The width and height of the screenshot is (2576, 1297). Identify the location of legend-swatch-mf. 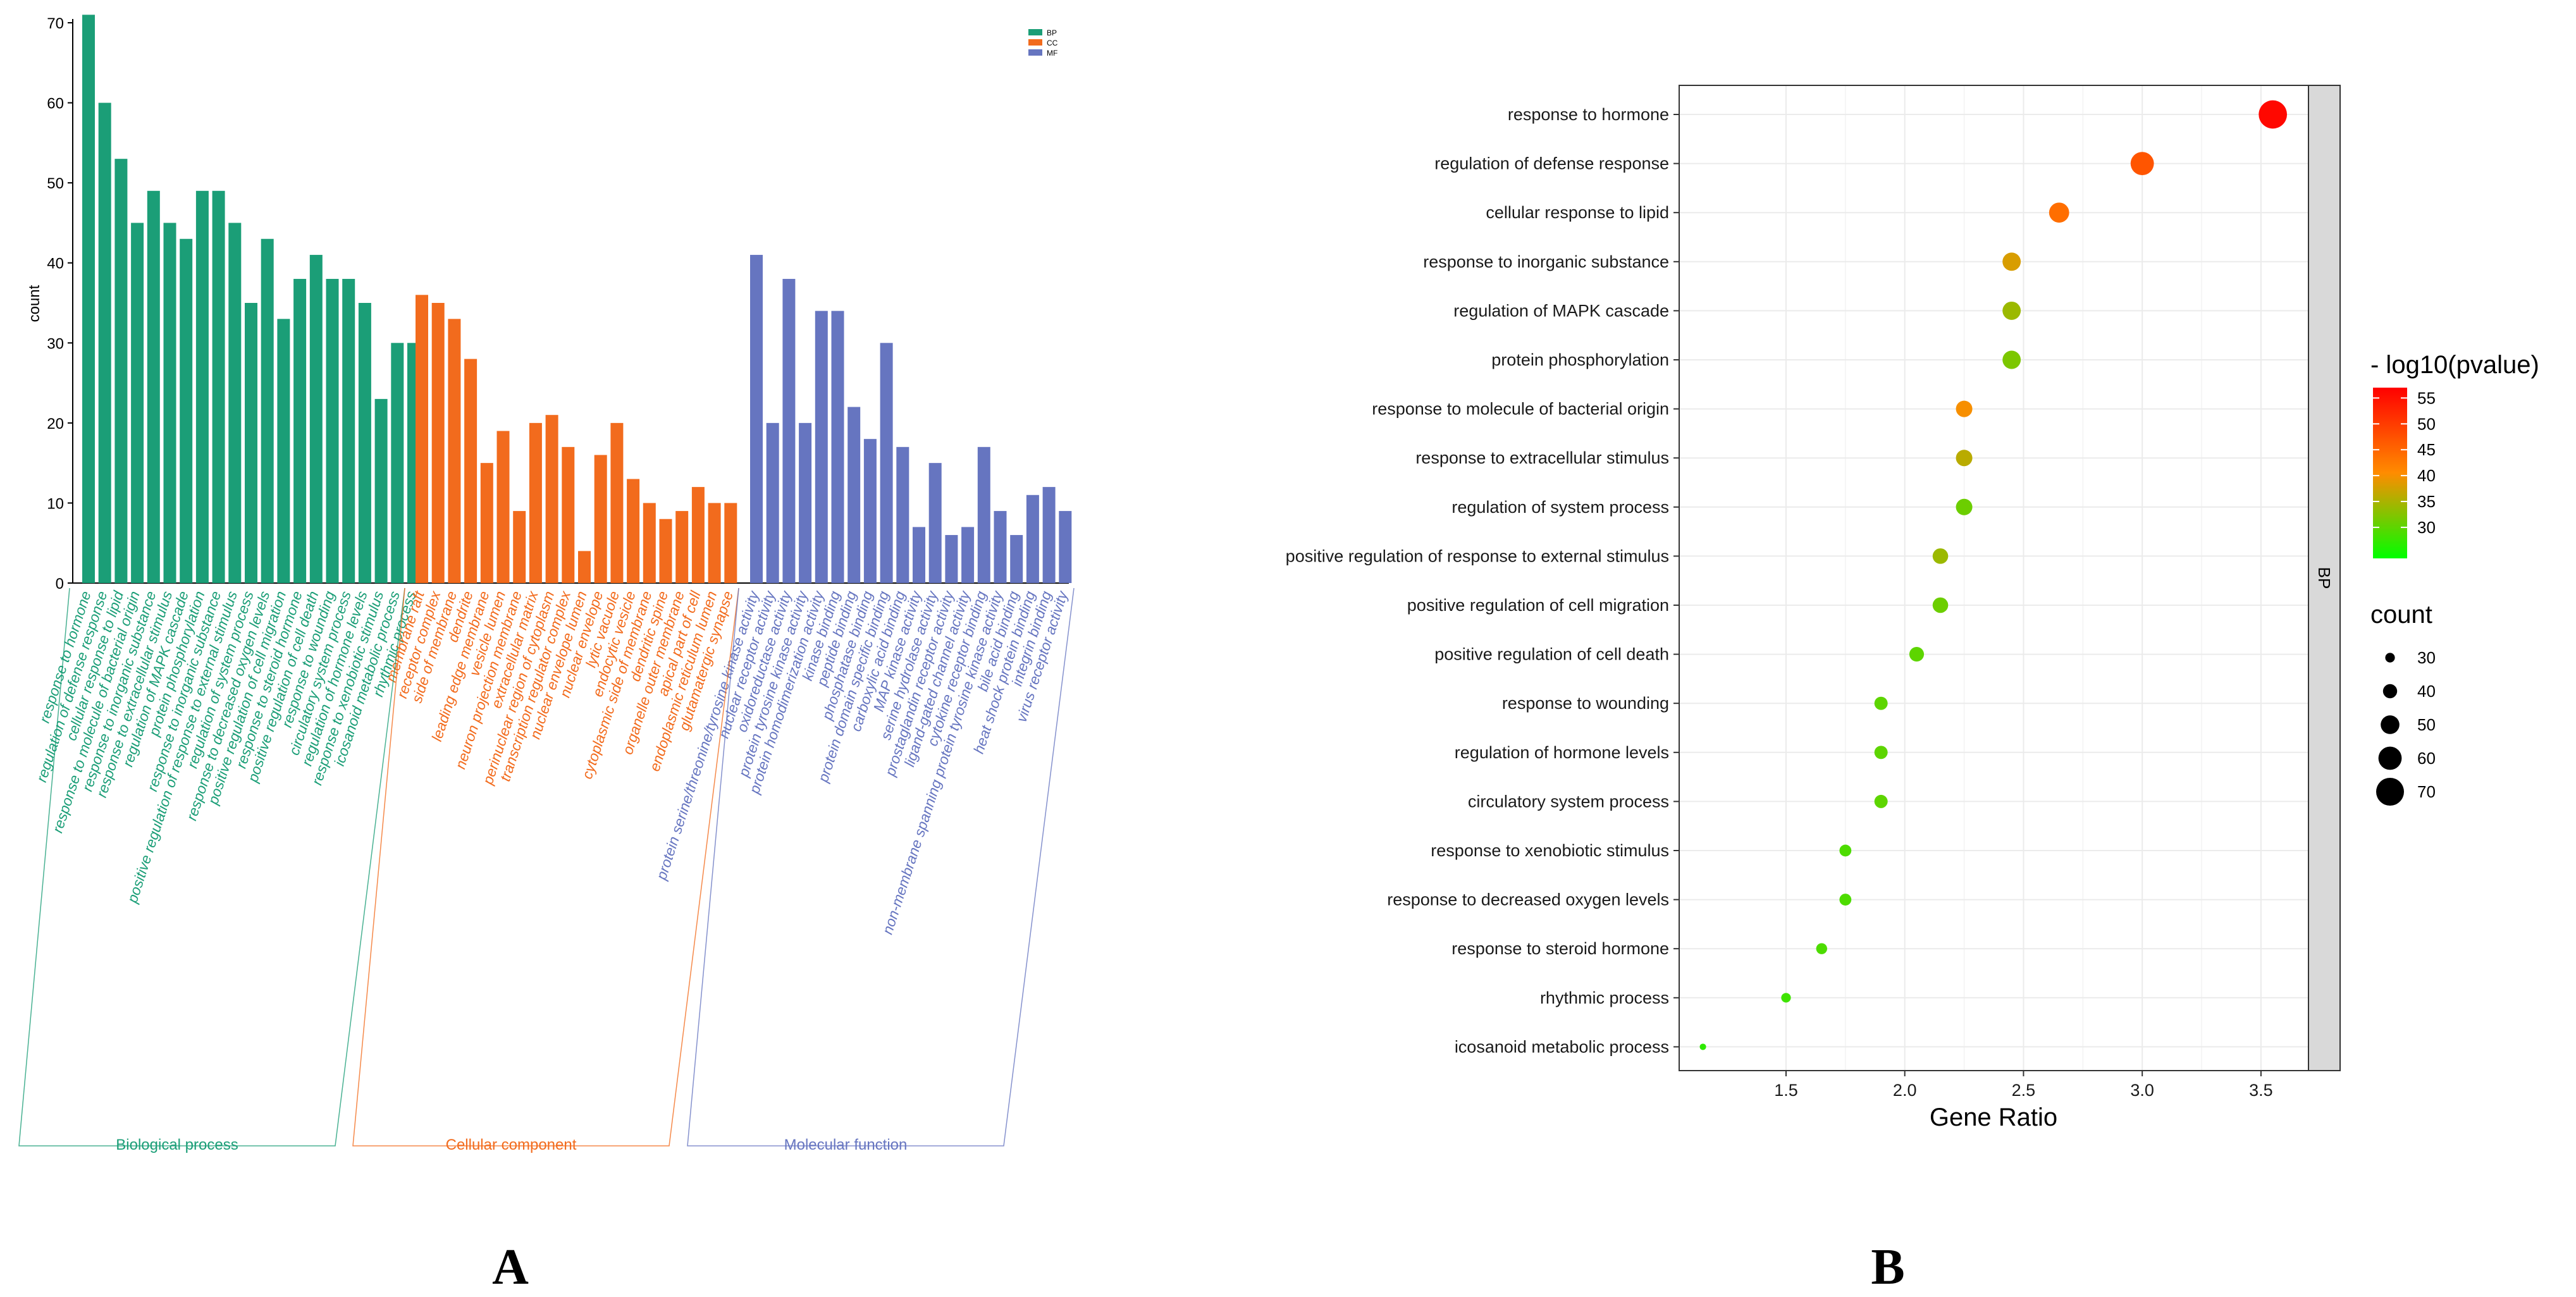
(1035, 52).